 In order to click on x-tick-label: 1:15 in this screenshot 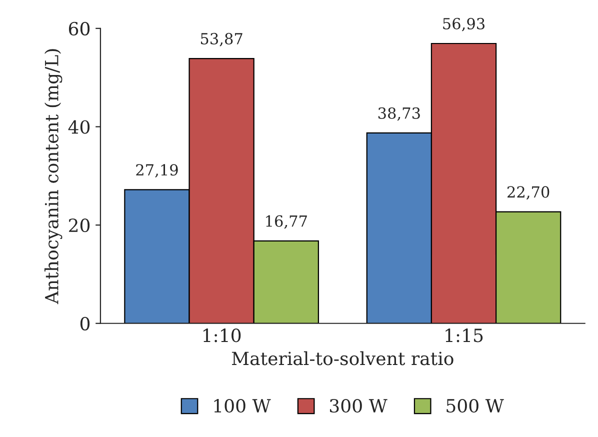, I will do `click(464, 335)`.